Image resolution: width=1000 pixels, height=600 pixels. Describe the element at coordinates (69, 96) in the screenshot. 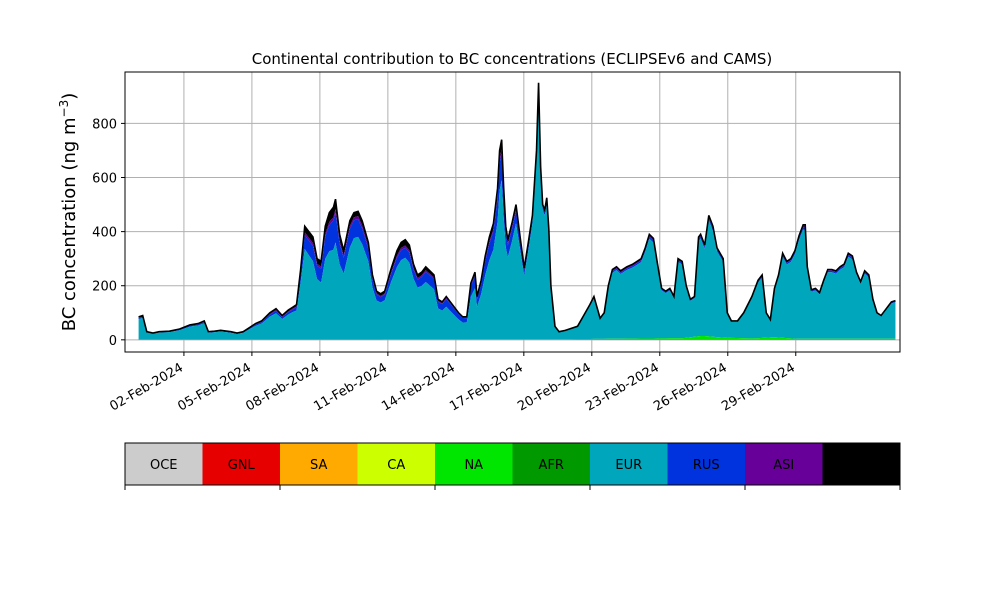

I see `y-axis-label-close: )` at that location.